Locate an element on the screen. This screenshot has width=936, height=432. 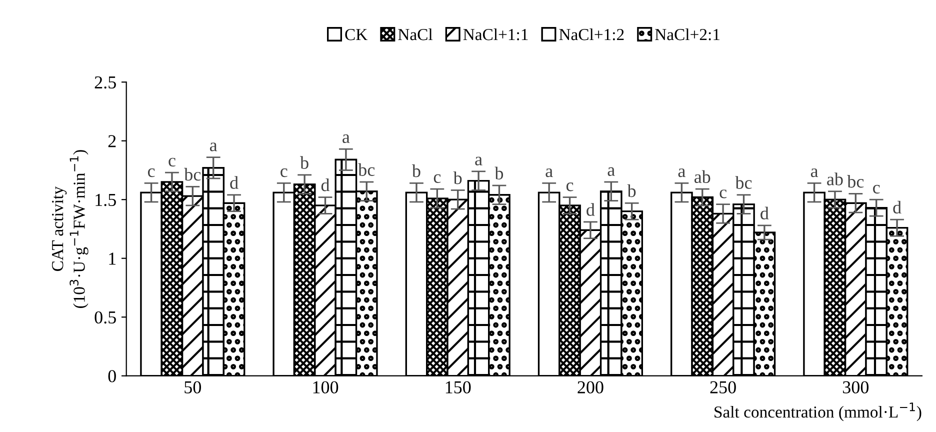
legend-label: NaCl+2:1 is located at coordinates (687, 34).